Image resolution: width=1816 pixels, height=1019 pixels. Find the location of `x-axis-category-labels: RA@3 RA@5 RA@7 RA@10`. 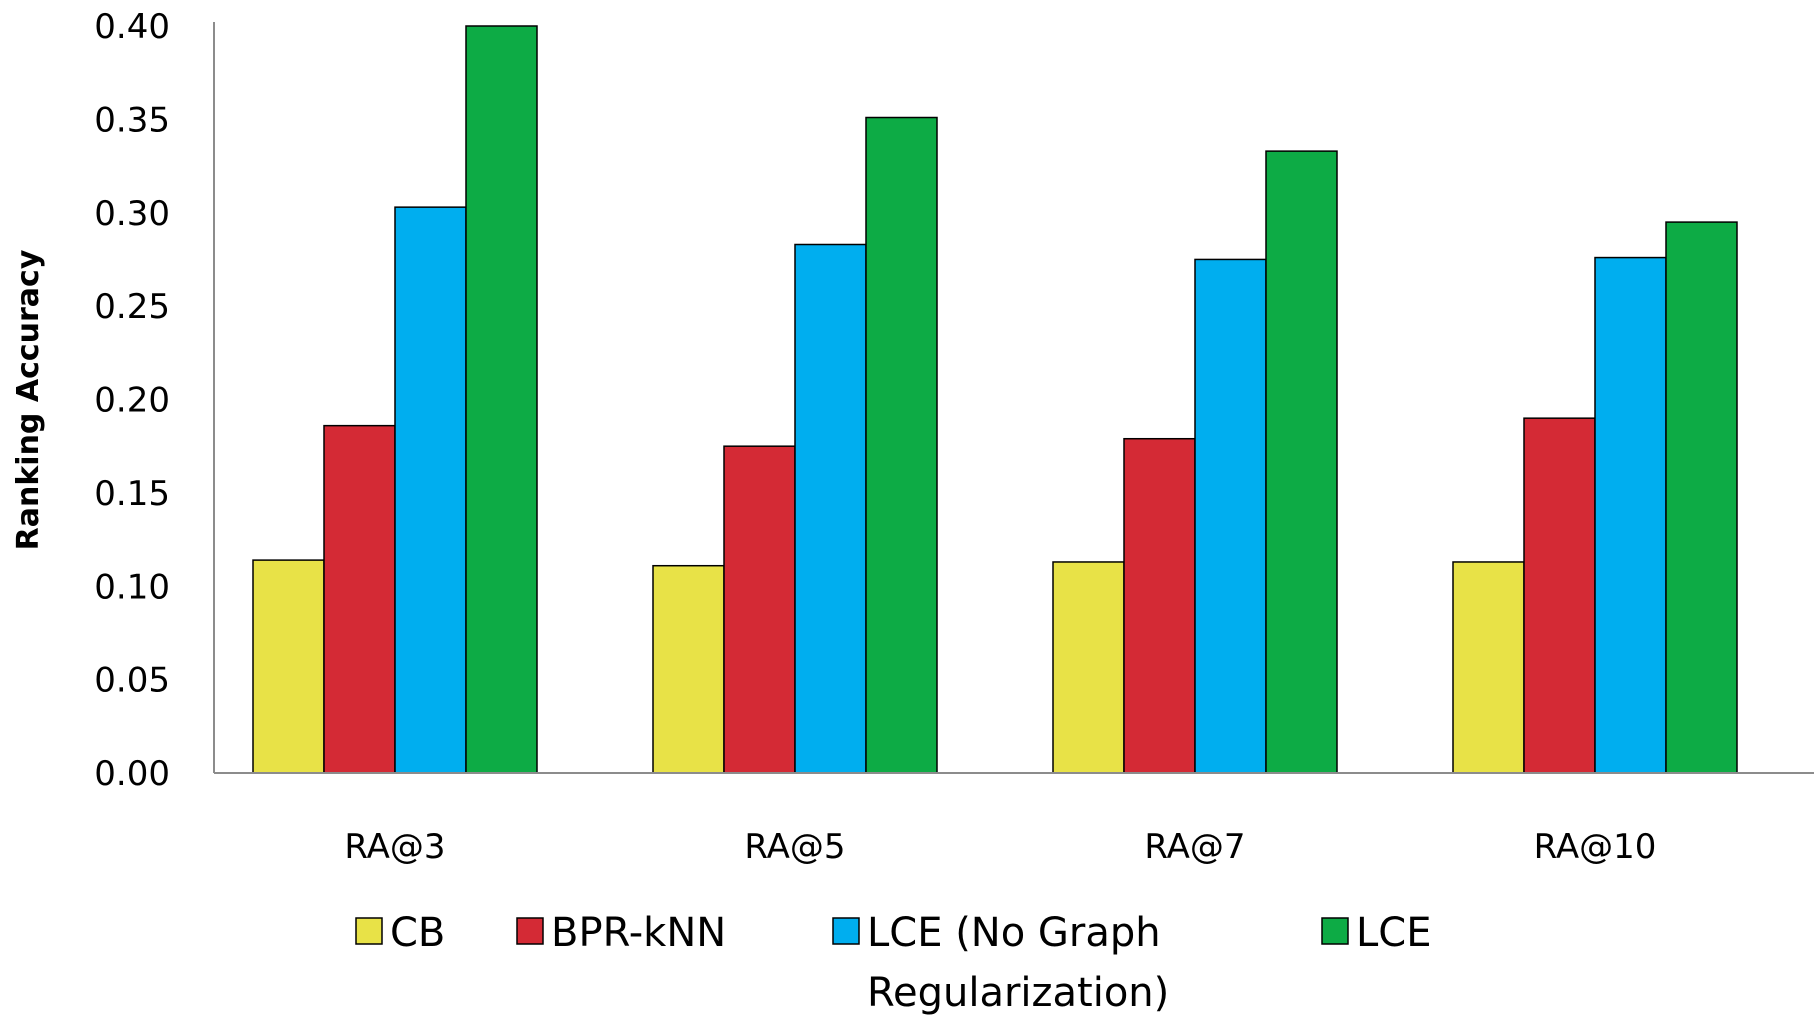

x-axis-category-labels: RA@3 RA@5 RA@7 RA@10 is located at coordinates (1000, 847).